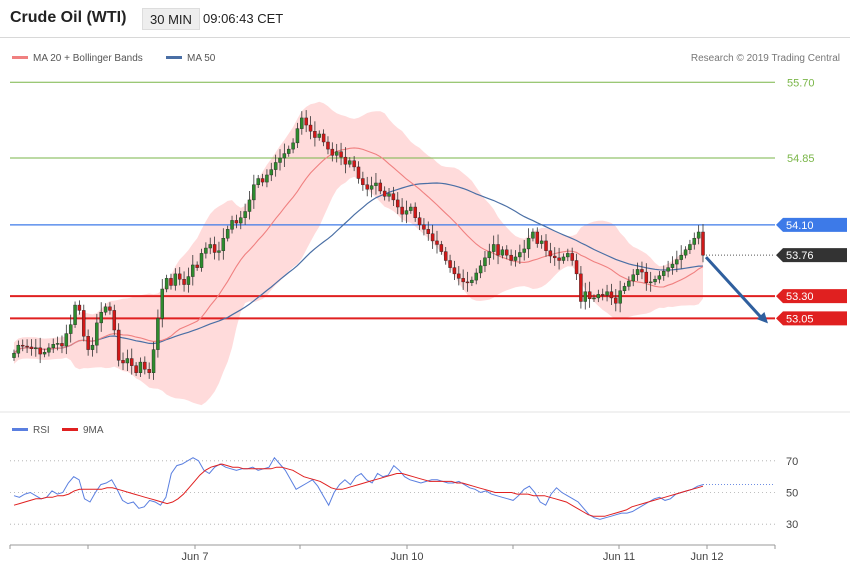 This screenshot has height=576, width=850. I want to click on timeframe-badge: 30 MIN, so click(171, 19).